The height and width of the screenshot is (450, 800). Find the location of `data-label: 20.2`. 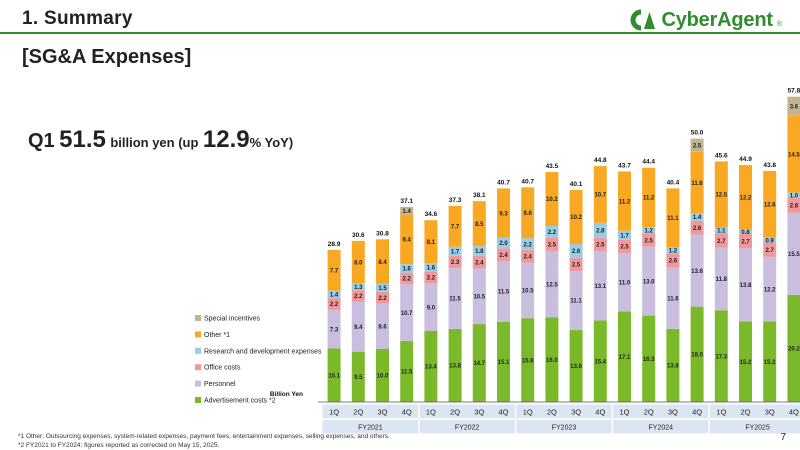

data-label: 20.2 is located at coordinates (794, 350).